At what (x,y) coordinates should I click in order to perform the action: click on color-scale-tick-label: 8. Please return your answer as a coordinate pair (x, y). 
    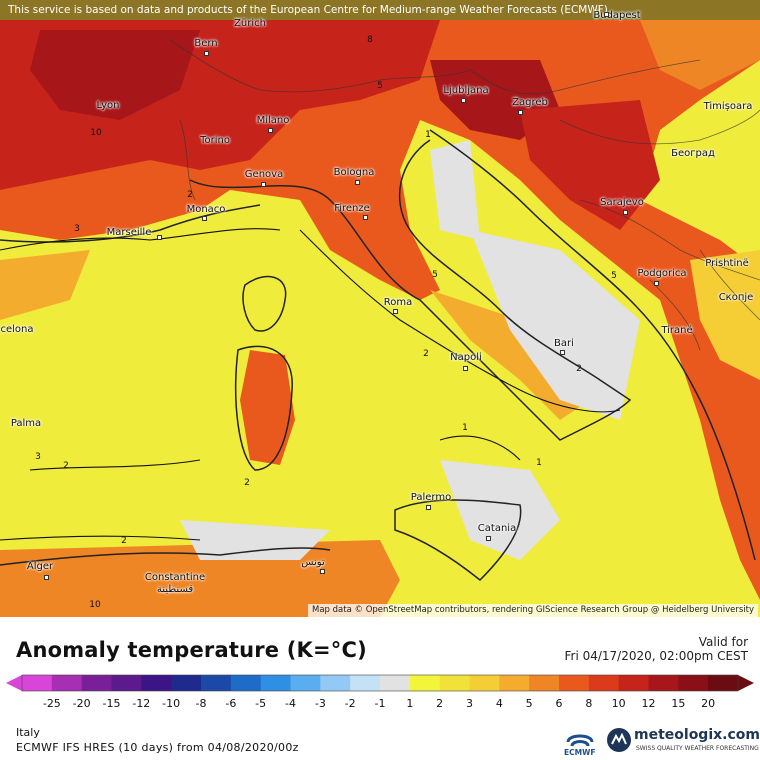
    Looking at the image, I should click on (589, 703).